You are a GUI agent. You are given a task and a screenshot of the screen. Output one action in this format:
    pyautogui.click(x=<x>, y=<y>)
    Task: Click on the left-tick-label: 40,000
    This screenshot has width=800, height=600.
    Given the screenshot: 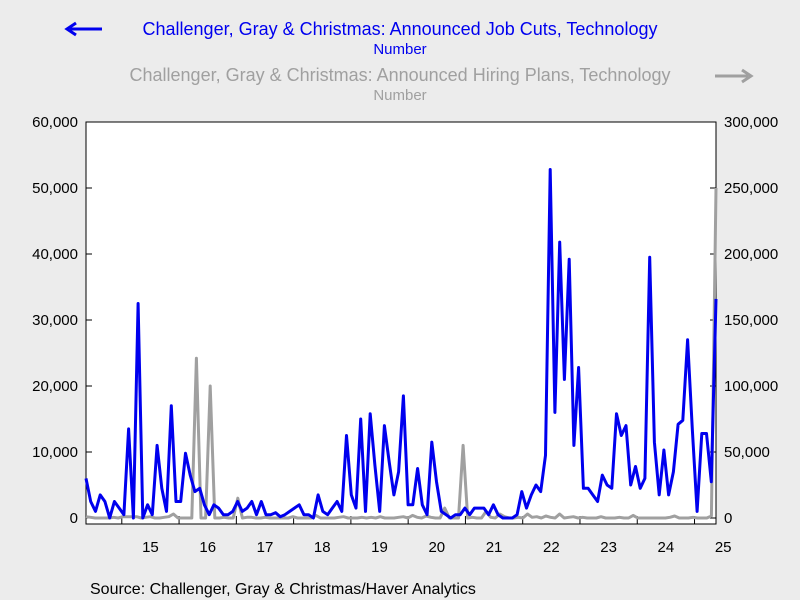 What is the action you would take?
    pyautogui.click(x=55, y=254)
    